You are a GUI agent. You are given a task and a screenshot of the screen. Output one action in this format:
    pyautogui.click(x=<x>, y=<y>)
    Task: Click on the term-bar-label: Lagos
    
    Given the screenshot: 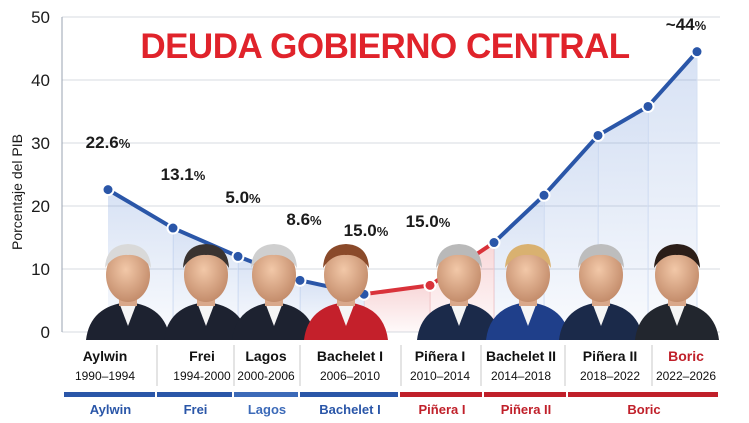 What is the action you would take?
    pyautogui.click(x=267, y=409)
    